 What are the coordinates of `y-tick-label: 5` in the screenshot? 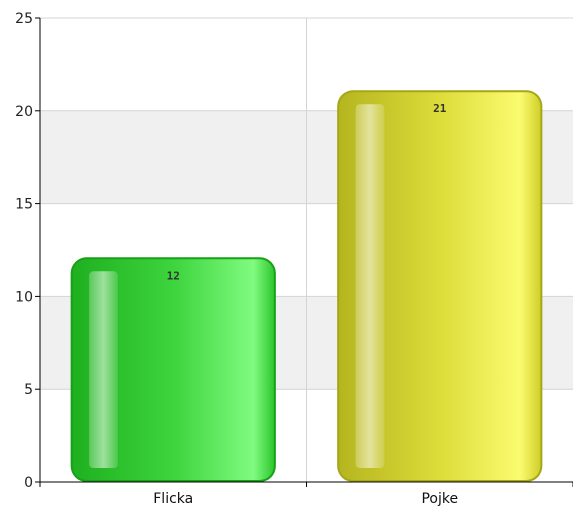 It's located at (28, 390).